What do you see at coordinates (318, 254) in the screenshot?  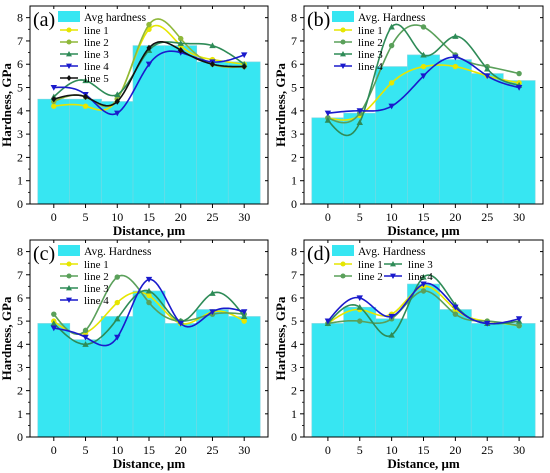 I see `panel-label: (d)` at bounding box center [318, 254].